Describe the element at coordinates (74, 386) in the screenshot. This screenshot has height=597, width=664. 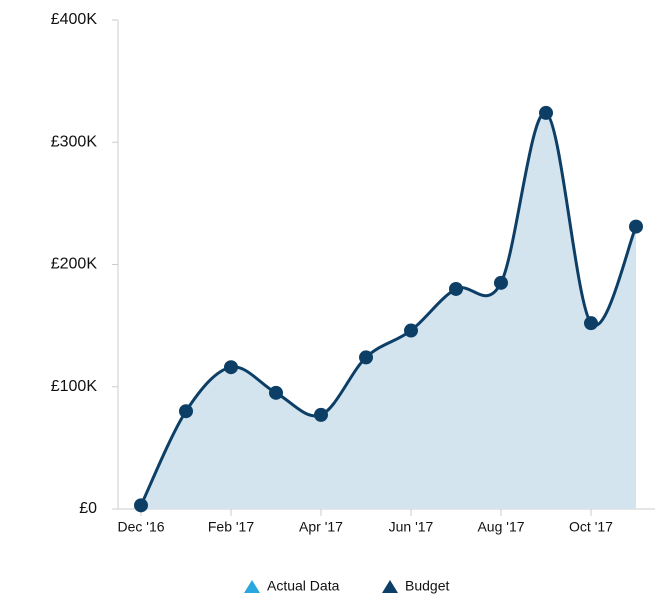
I see `y-tick-label: £100K` at that location.